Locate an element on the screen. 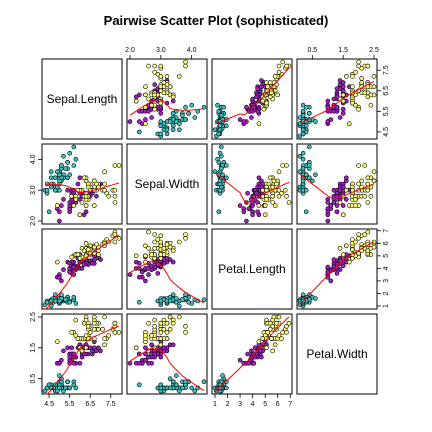 The height and width of the screenshot is (432, 432). panel-Sepal.Width-vs-Sepal.Length is located at coordinates (82, 184).